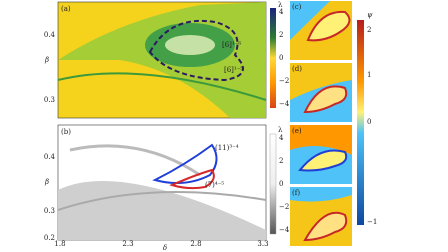 Image resolution: width=448 pixels, height=252 pixels. What do you see at coordinates (321, 30) in the screenshot?
I see `panel-c` at bounding box center [321, 30].